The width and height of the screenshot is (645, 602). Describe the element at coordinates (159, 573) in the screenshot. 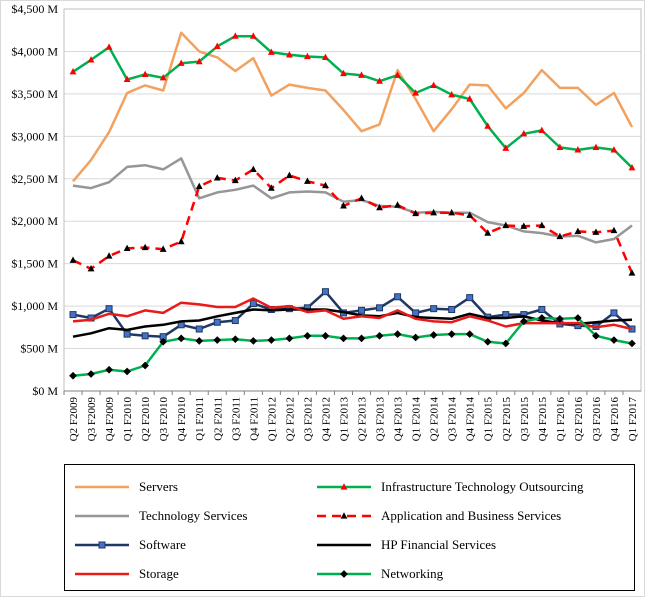

I see `legend-label: Storage` at that location.